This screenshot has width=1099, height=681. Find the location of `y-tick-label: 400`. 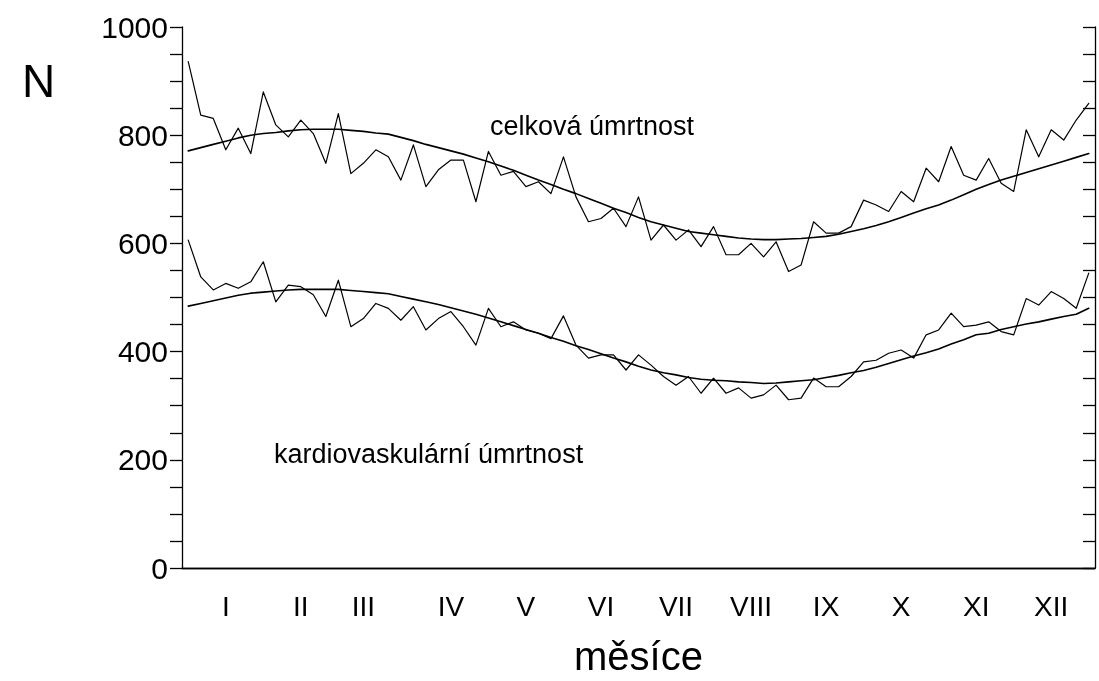

y-tick-label: 400 is located at coordinates (142, 352).